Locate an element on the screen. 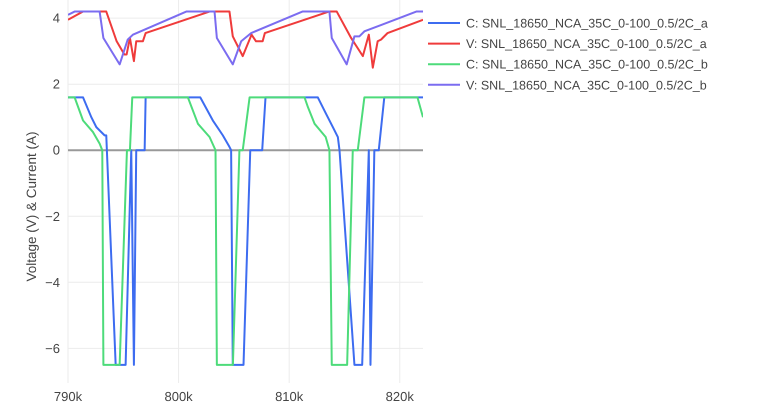 The width and height of the screenshot is (764, 405). x-tick-label: 800k is located at coordinates (179, 396).